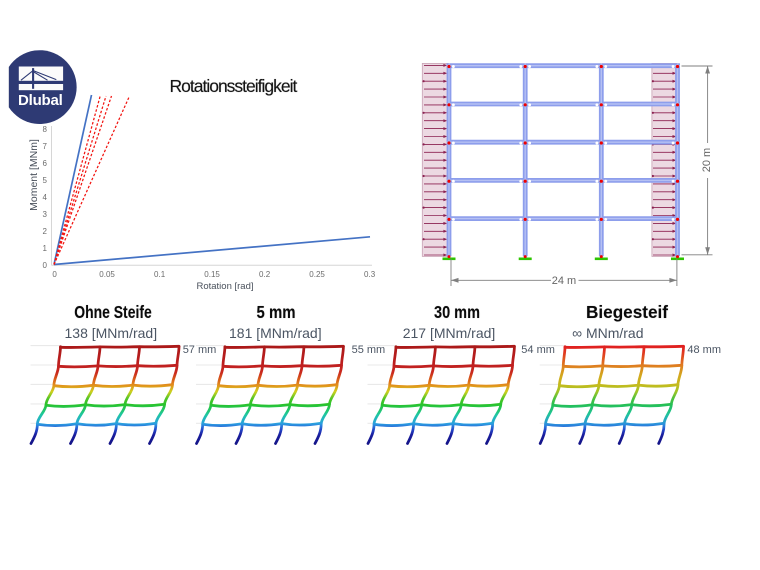  What do you see at coordinates (40, 100) in the screenshot?
I see `svg-text: Dlubal` at bounding box center [40, 100].